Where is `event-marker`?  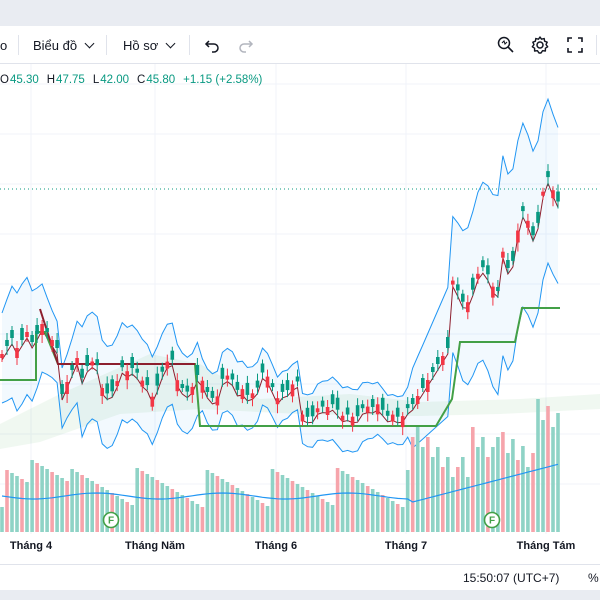 event-marker is located at coordinates (492, 520).